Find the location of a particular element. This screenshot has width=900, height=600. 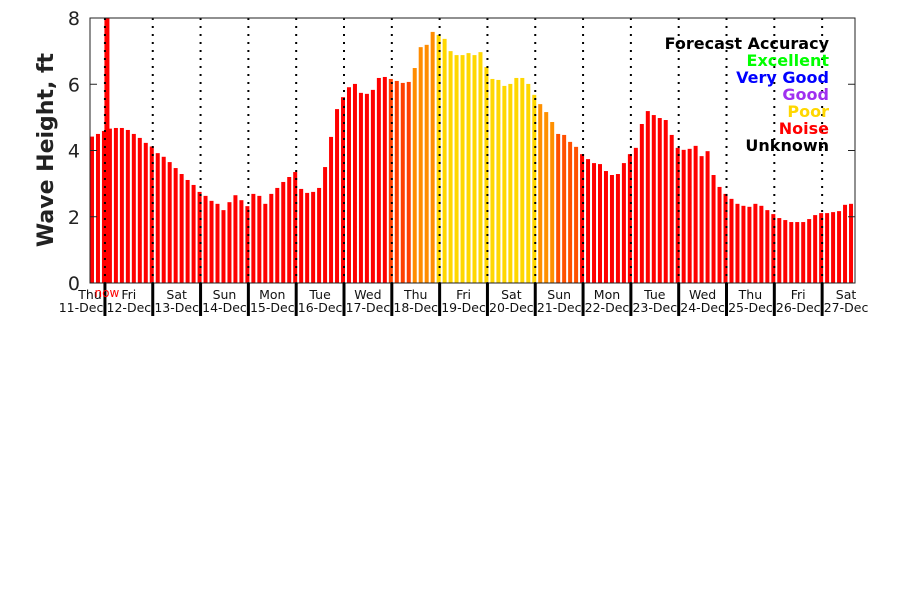

day-date-label: 23-Dec is located at coordinates (654, 307).